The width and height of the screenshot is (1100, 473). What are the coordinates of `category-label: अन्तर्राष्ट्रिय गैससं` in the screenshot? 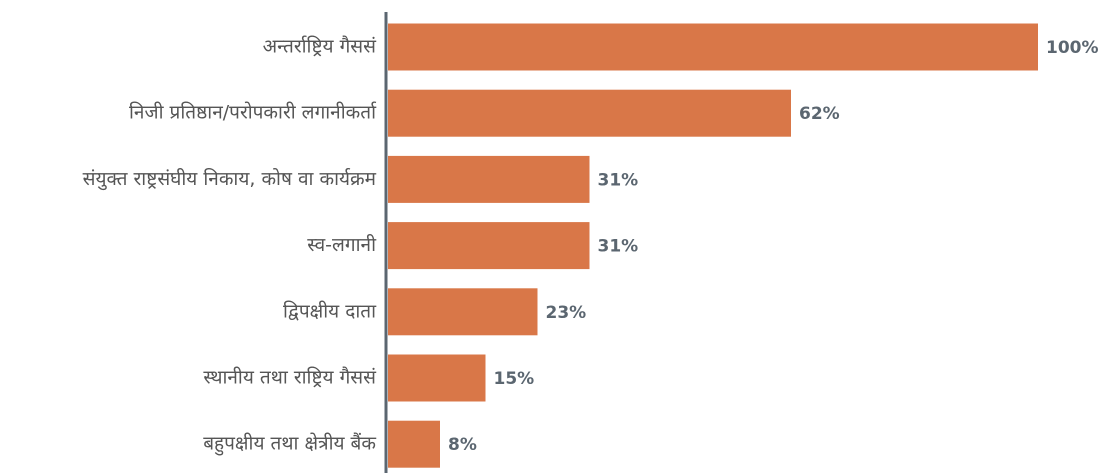 It's located at (320, 46).